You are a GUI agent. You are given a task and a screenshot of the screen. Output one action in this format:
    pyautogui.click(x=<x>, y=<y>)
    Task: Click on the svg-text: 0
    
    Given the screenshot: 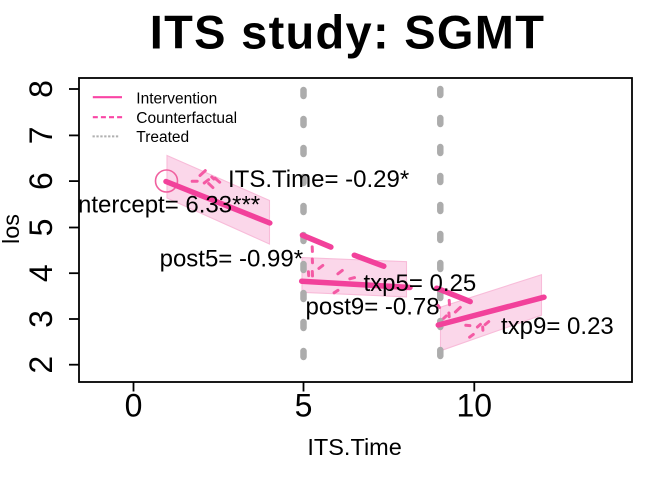 What is the action you would take?
    pyautogui.click(x=134, y=406)
    